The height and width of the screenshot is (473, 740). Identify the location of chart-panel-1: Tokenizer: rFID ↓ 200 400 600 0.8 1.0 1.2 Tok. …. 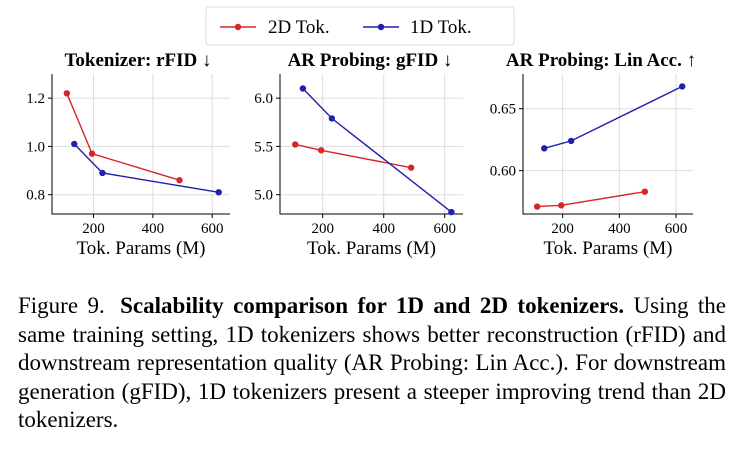
(128, 154).